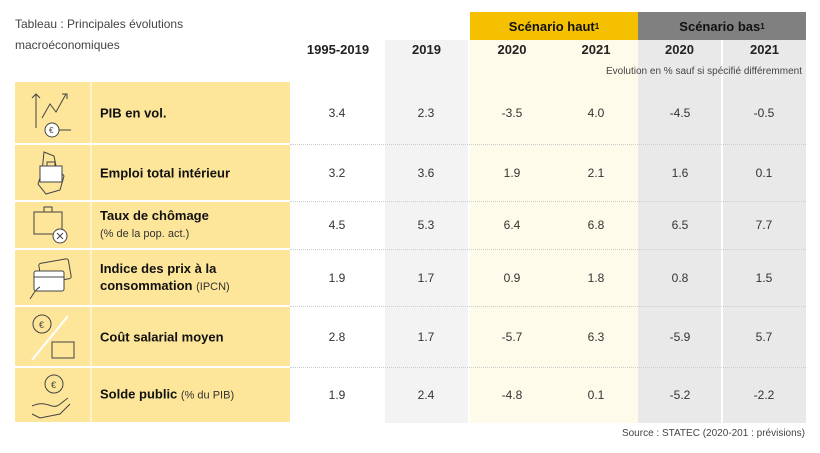 Image resolution: width=820 pixels, height=453 pixels. What do you see at coordinates (133, 112) in the screenshot?
I see `row-label: PIB en vol.` at bounding box center [133, 112].